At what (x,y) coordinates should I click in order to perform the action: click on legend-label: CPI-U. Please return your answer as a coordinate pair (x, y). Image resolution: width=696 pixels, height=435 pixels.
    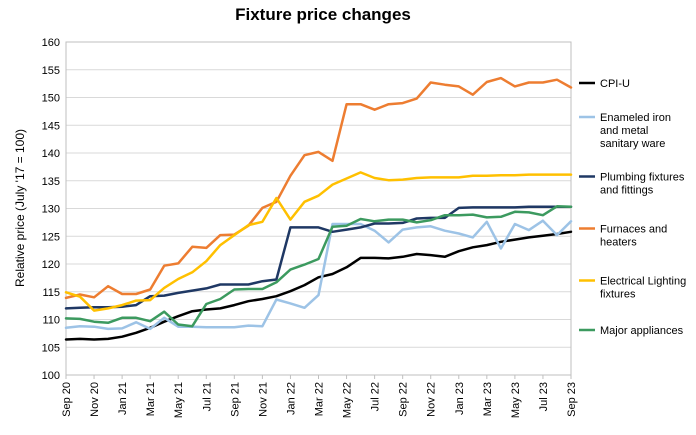
    Looking at the image, I should click on (615, 84).